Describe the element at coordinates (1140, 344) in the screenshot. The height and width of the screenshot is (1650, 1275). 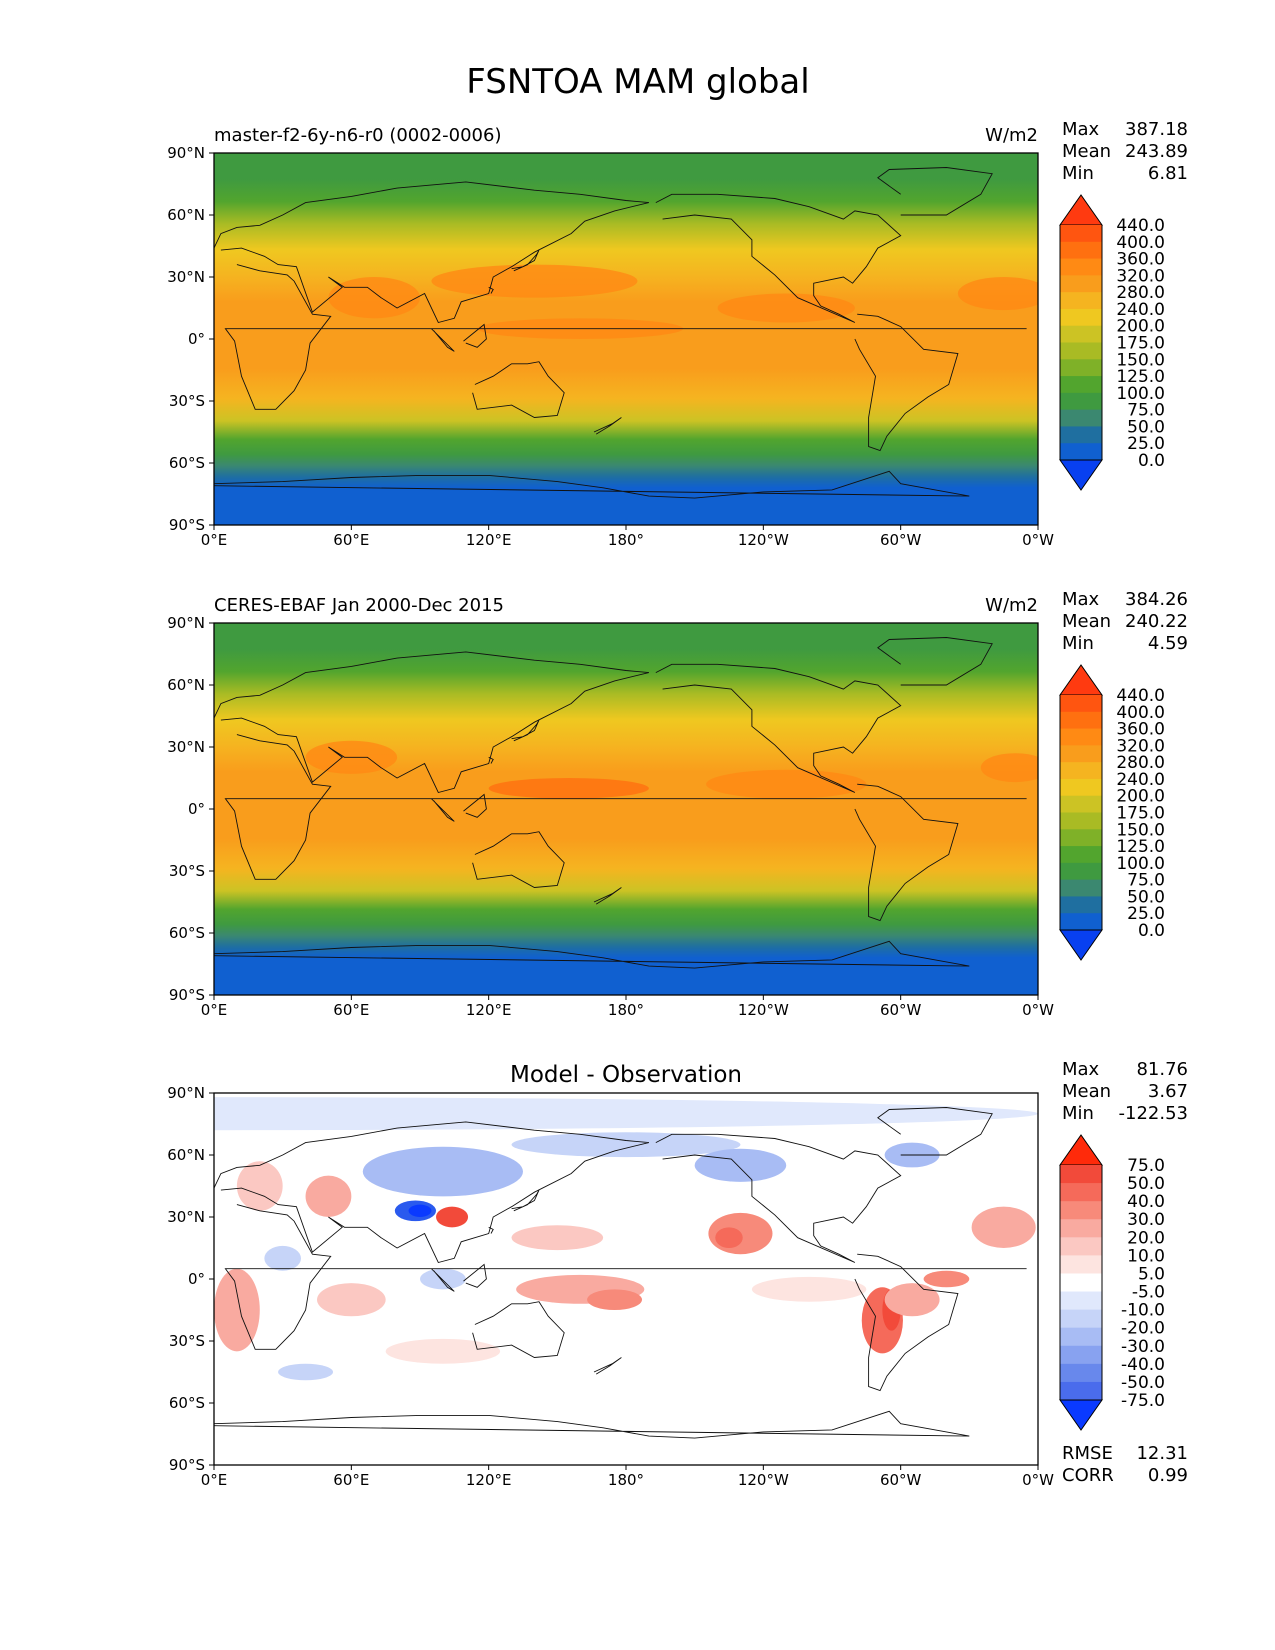
I see `colorbar-label: 175.0` at that location.